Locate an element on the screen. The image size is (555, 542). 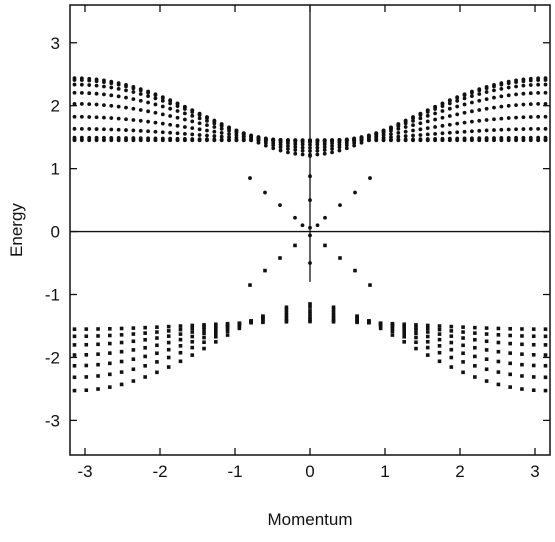
x-tick-label: 0 is located at coordinates (309, 471).